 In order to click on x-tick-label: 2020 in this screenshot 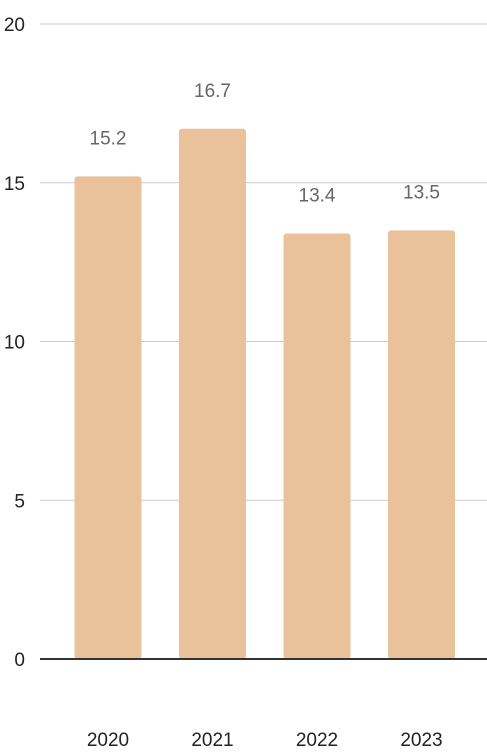, I will do `click(108, 740)`.